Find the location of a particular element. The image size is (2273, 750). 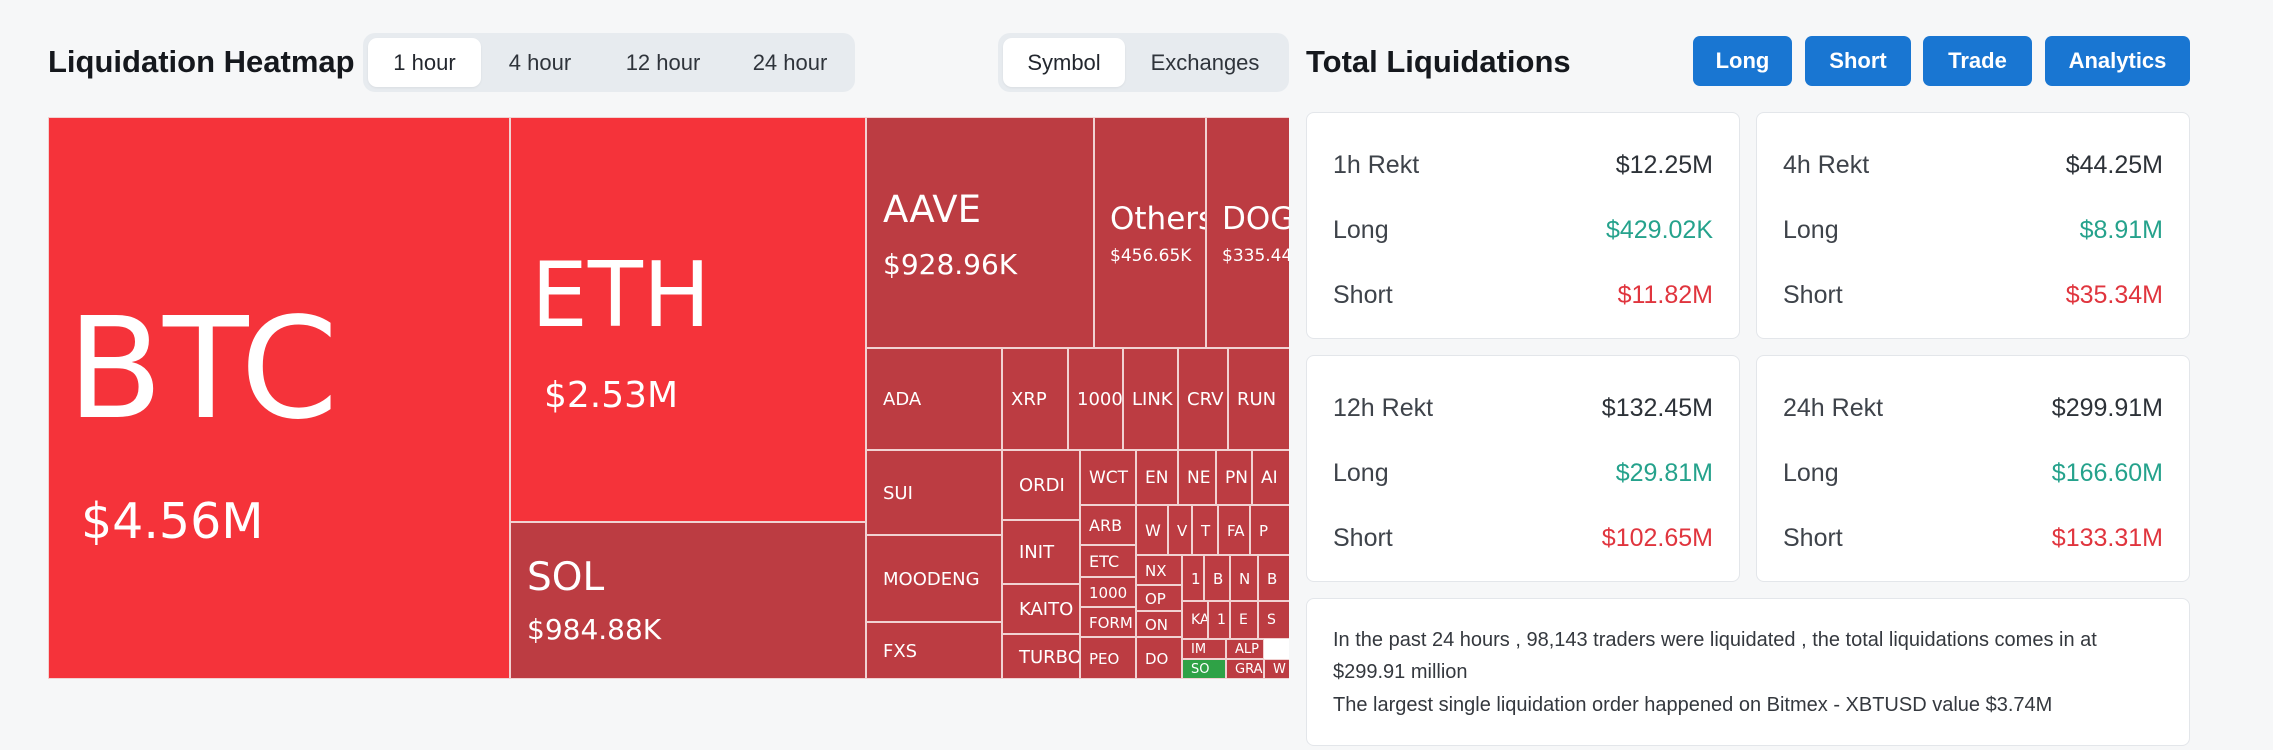

tile-small: PN is located at coordinates (1234, 477).